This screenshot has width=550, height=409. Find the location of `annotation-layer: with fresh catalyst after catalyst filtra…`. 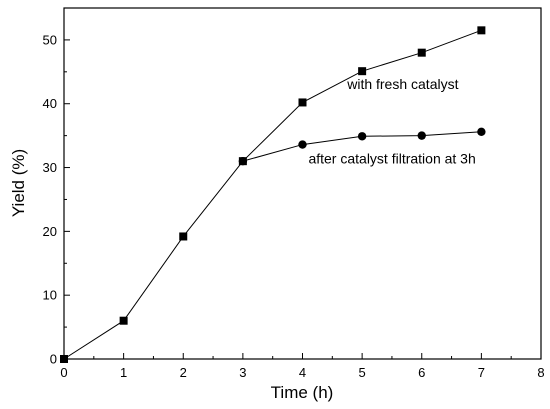

annotation-layer: with fresh catalyst after catalyst filtra… is located at coordinates (391, 121).